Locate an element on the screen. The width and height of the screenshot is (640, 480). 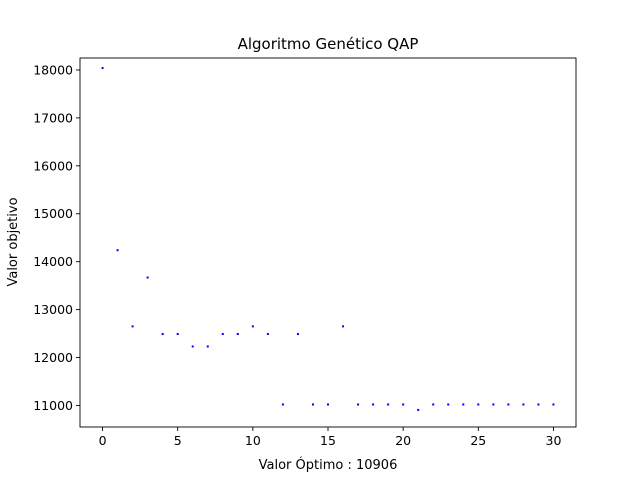
y-tick-label: 13000 is located at coordinates (53, 309).